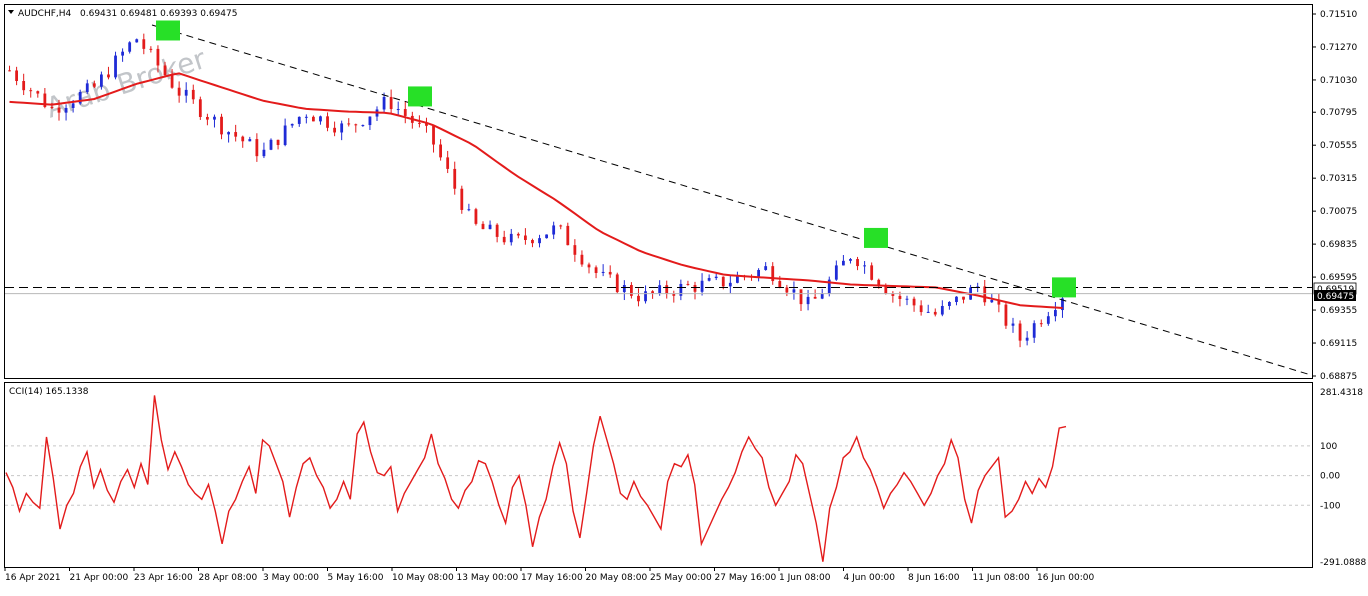 The height and width of the screenshot is (596, 1368). Describe the element at coordinates (1338, 377) in the screenshot. I see `price-tick-label: 0.68875` at that location.